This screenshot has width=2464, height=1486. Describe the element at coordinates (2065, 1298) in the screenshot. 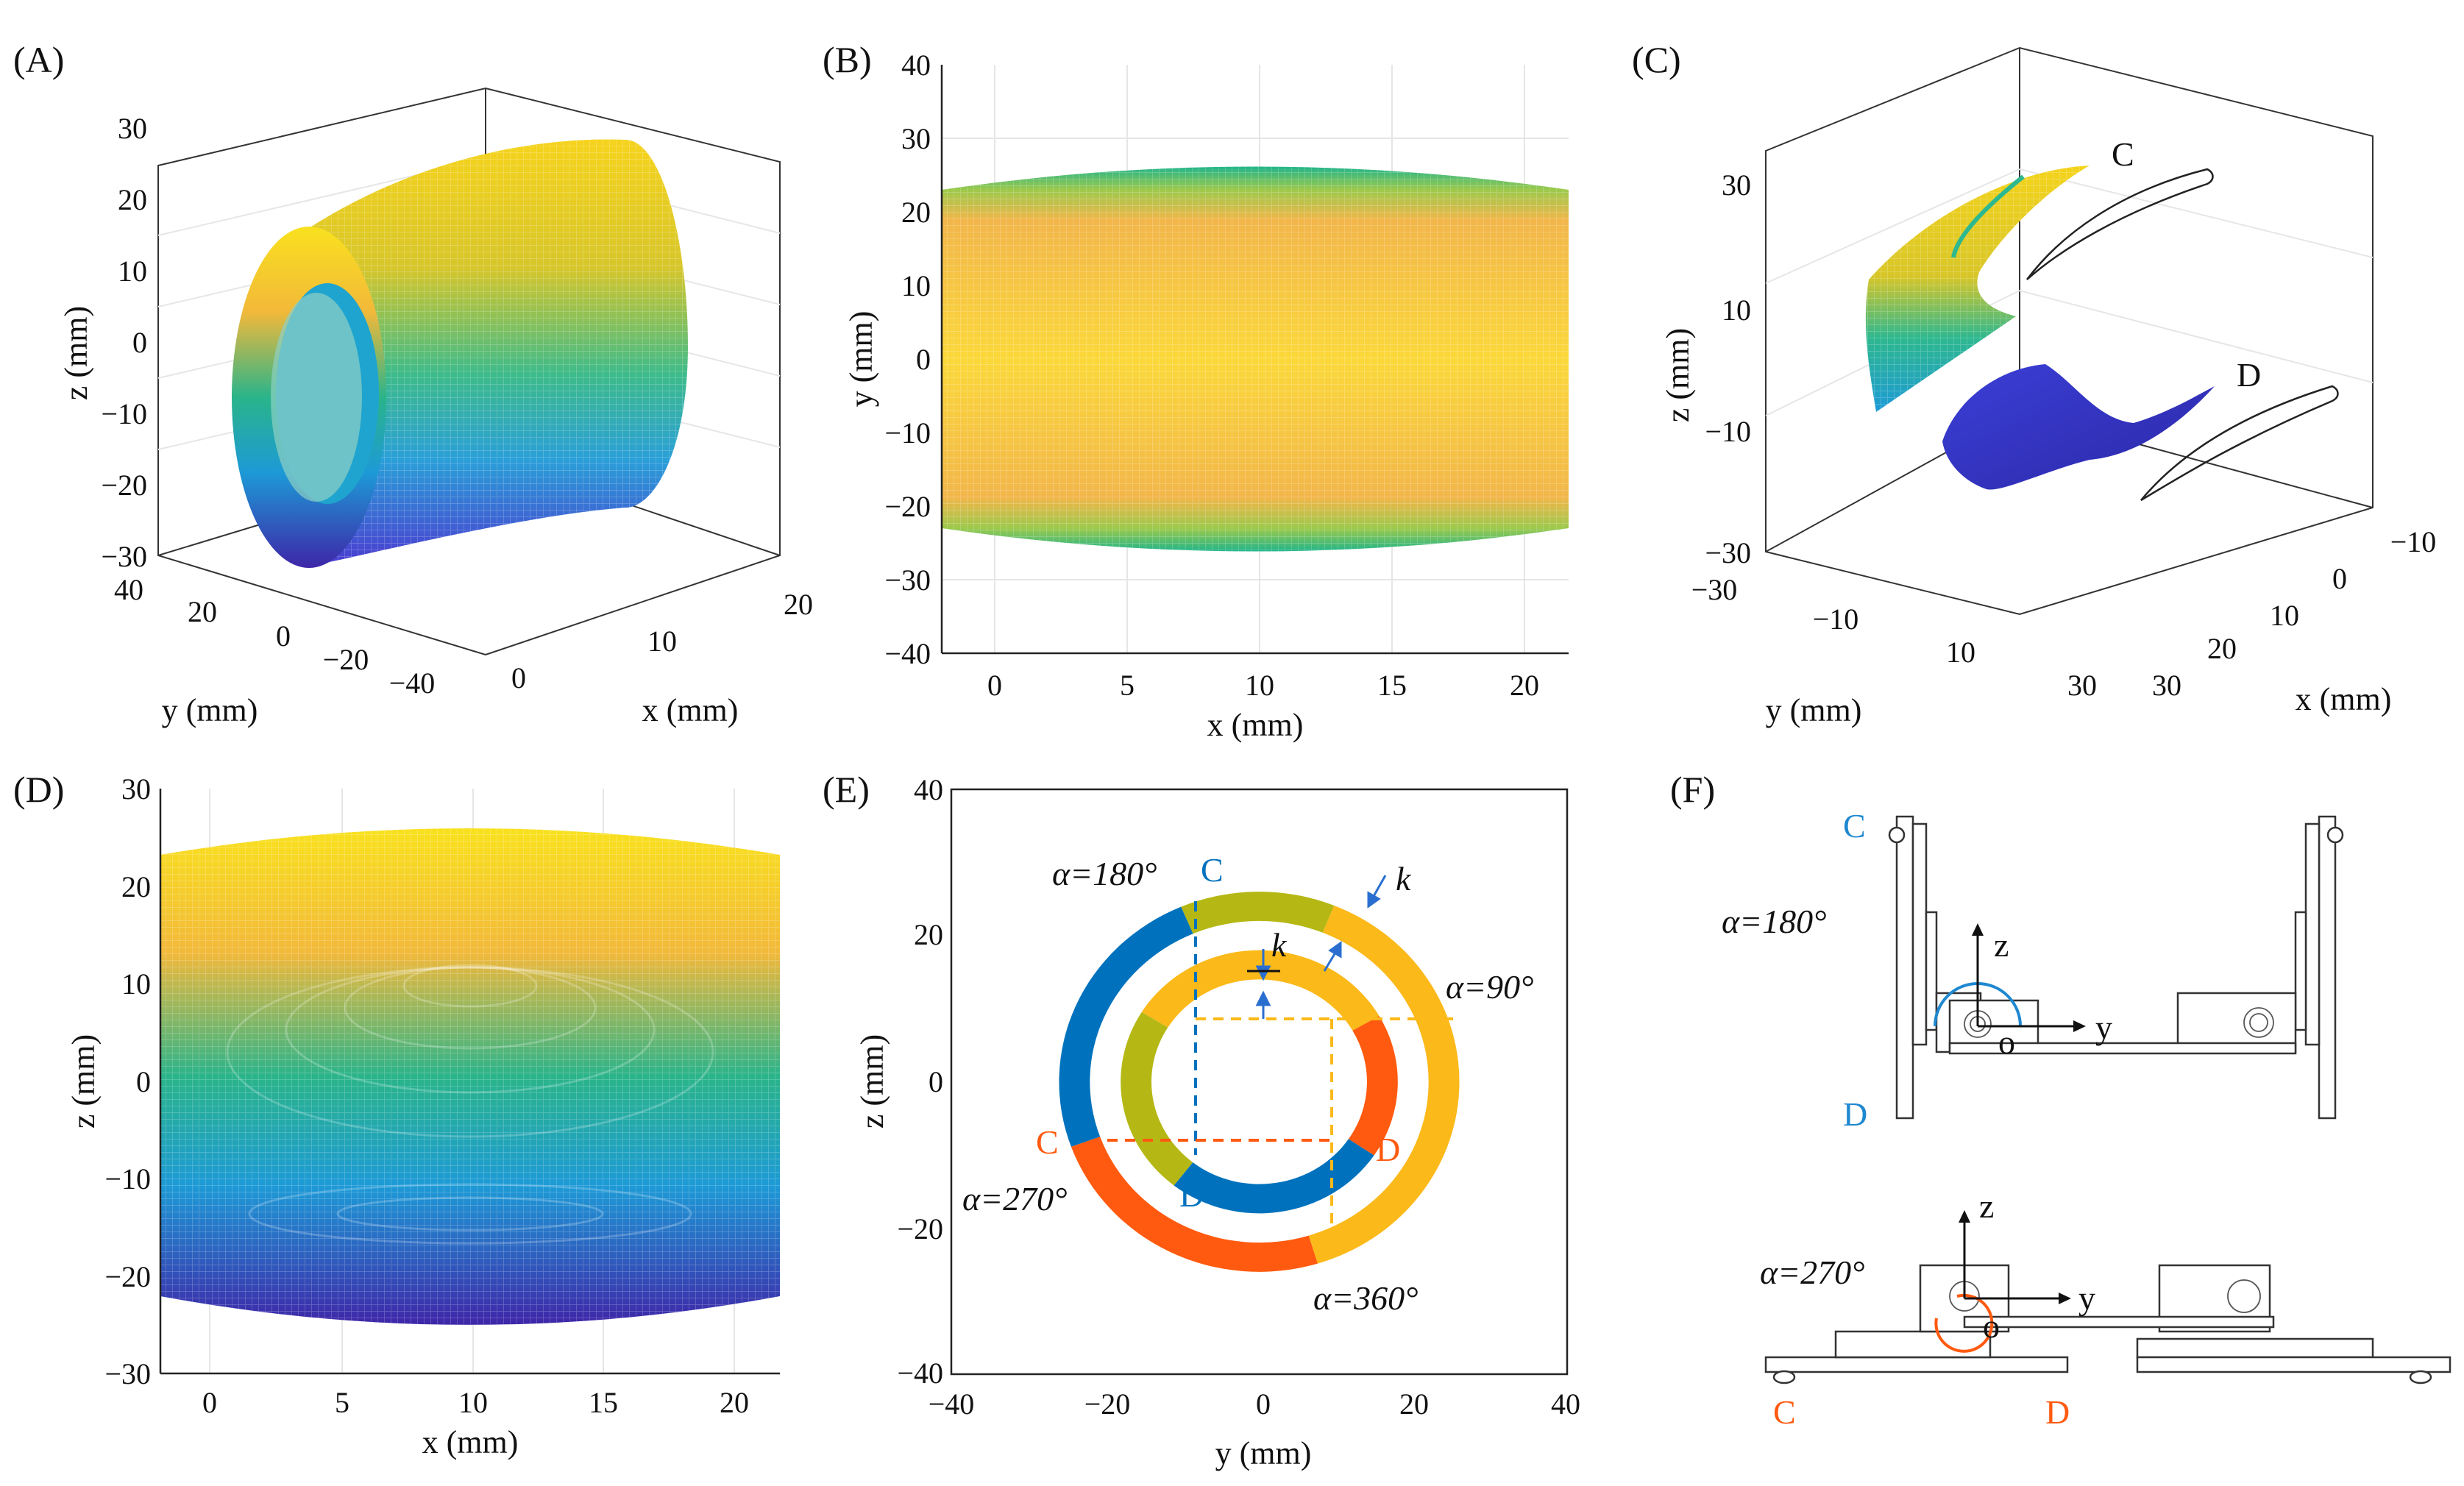

I see `panel-f-bottom-y-arrow` at that location.